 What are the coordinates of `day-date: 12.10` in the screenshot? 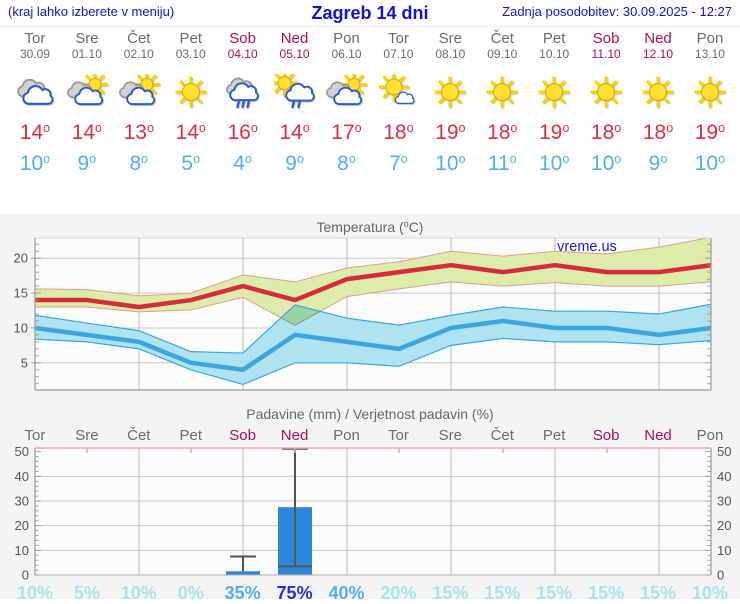 It's located at (658, 54).